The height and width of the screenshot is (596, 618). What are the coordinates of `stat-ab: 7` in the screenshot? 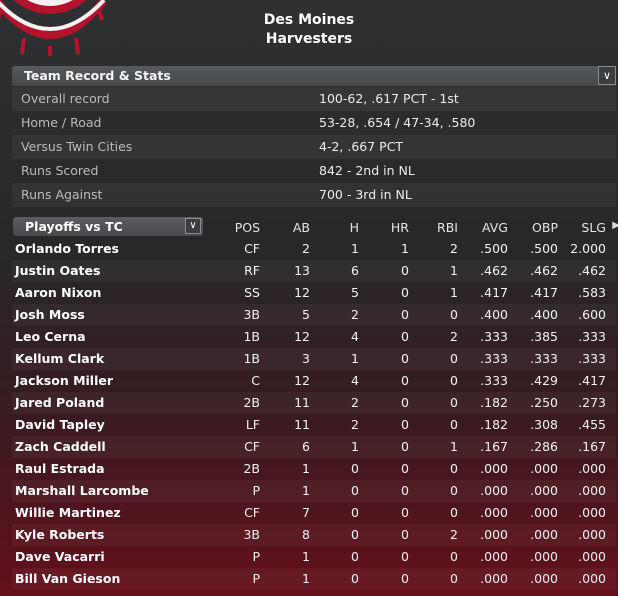 It's located at (306, 512).